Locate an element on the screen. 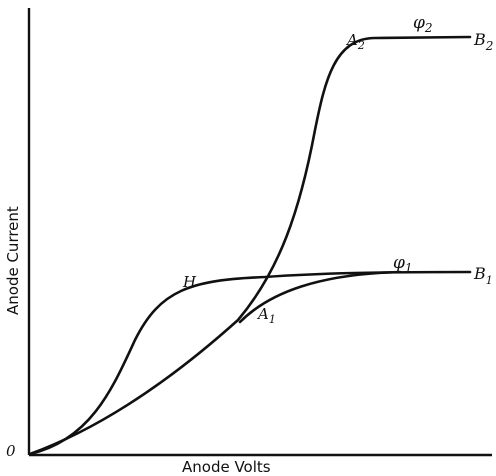  label-b1: B1 is located at coordinates (483, 275).